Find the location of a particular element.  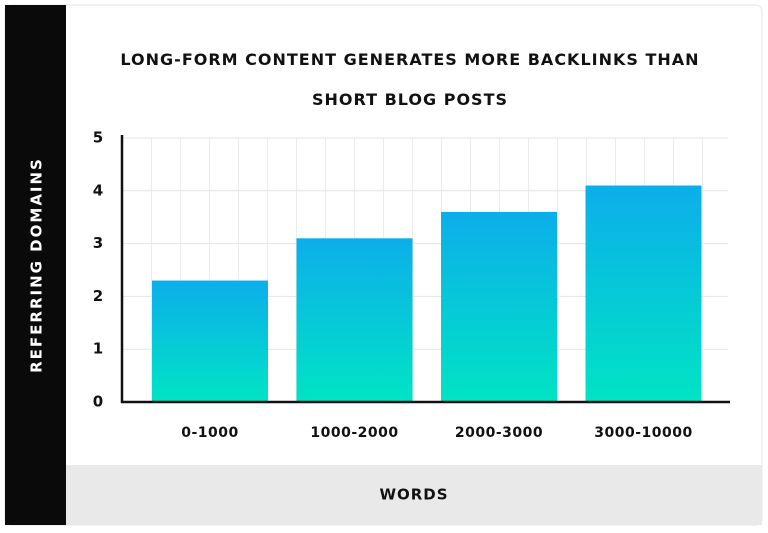

x-tick-label: 2000-3000 is located at coordinates (499, 433).